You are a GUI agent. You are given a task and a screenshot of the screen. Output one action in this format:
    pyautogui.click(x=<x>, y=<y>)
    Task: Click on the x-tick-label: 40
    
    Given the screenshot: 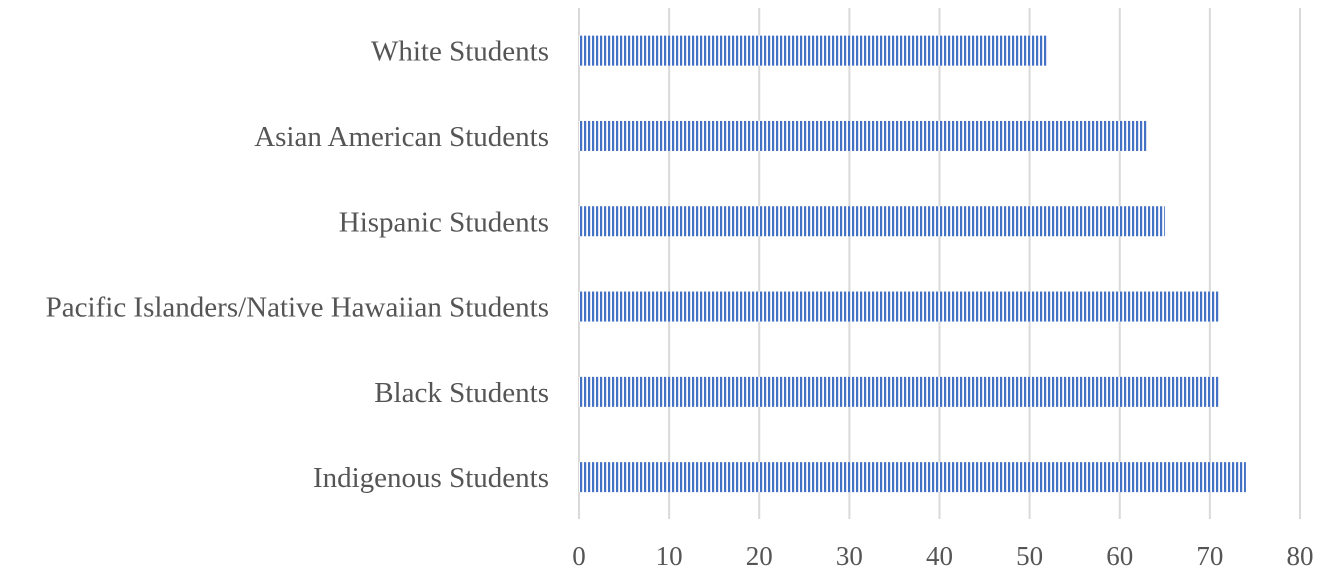 What is the action you would take?
    pyautogui.click(x=939, y=556)
    